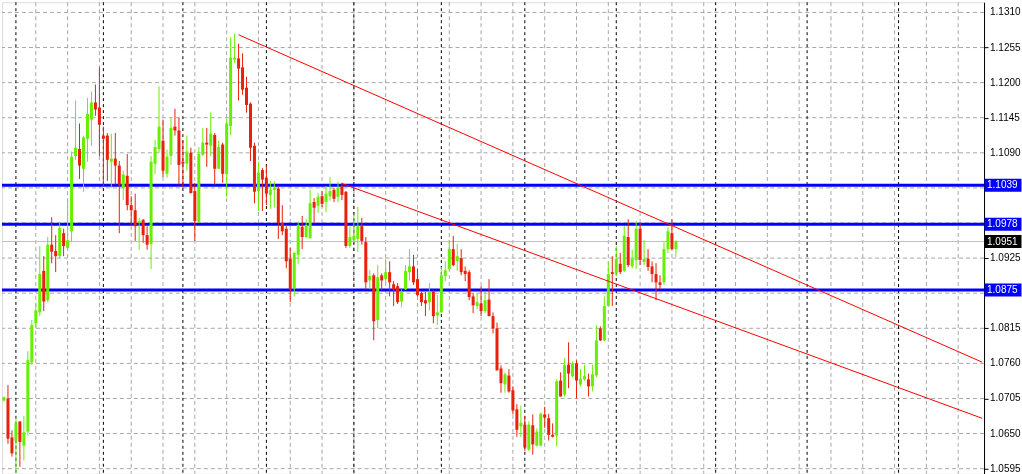 The height and width of the screenshot is (474, 1022). I want to click on y-tick-label: 1.0760, so click(1006, 363).